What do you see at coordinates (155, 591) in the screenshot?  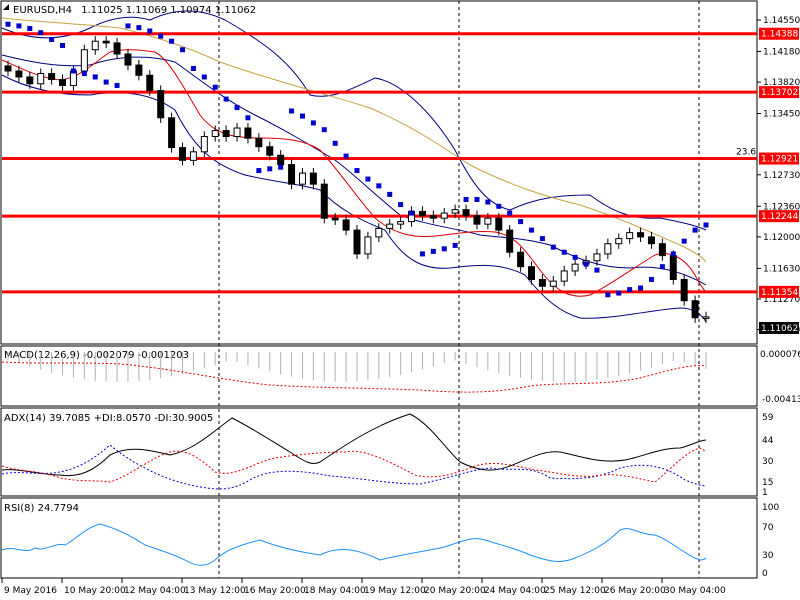 I see `time-tick-label: 12 May 04:00` at bounding box center [155, 591].